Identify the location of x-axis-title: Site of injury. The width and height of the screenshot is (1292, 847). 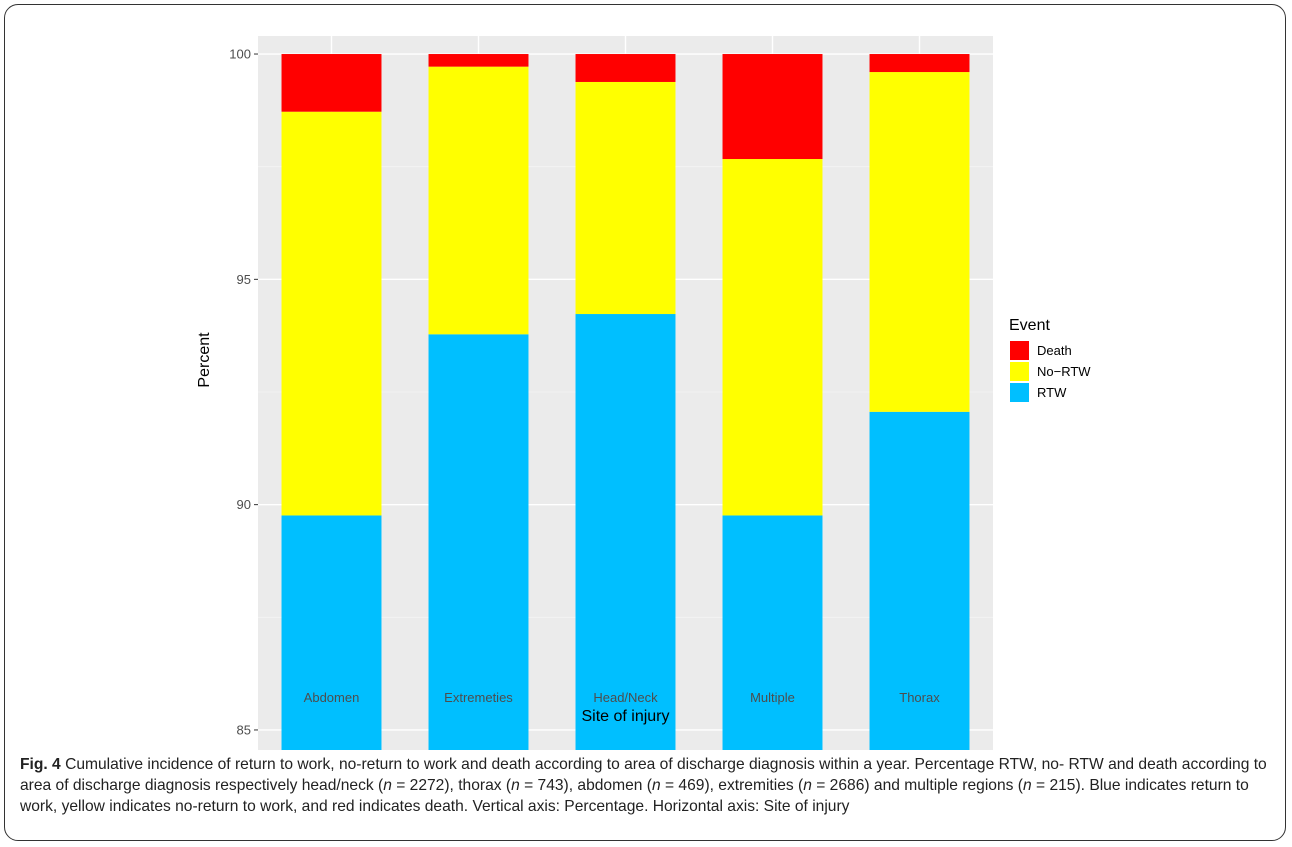
(625, 716).